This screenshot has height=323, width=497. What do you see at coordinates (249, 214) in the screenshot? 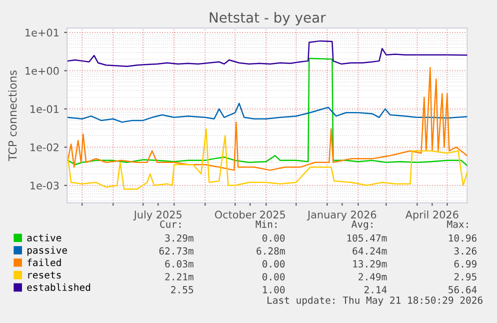
I see `x-tick-label: October 2025` at bounding box center [249, 214].